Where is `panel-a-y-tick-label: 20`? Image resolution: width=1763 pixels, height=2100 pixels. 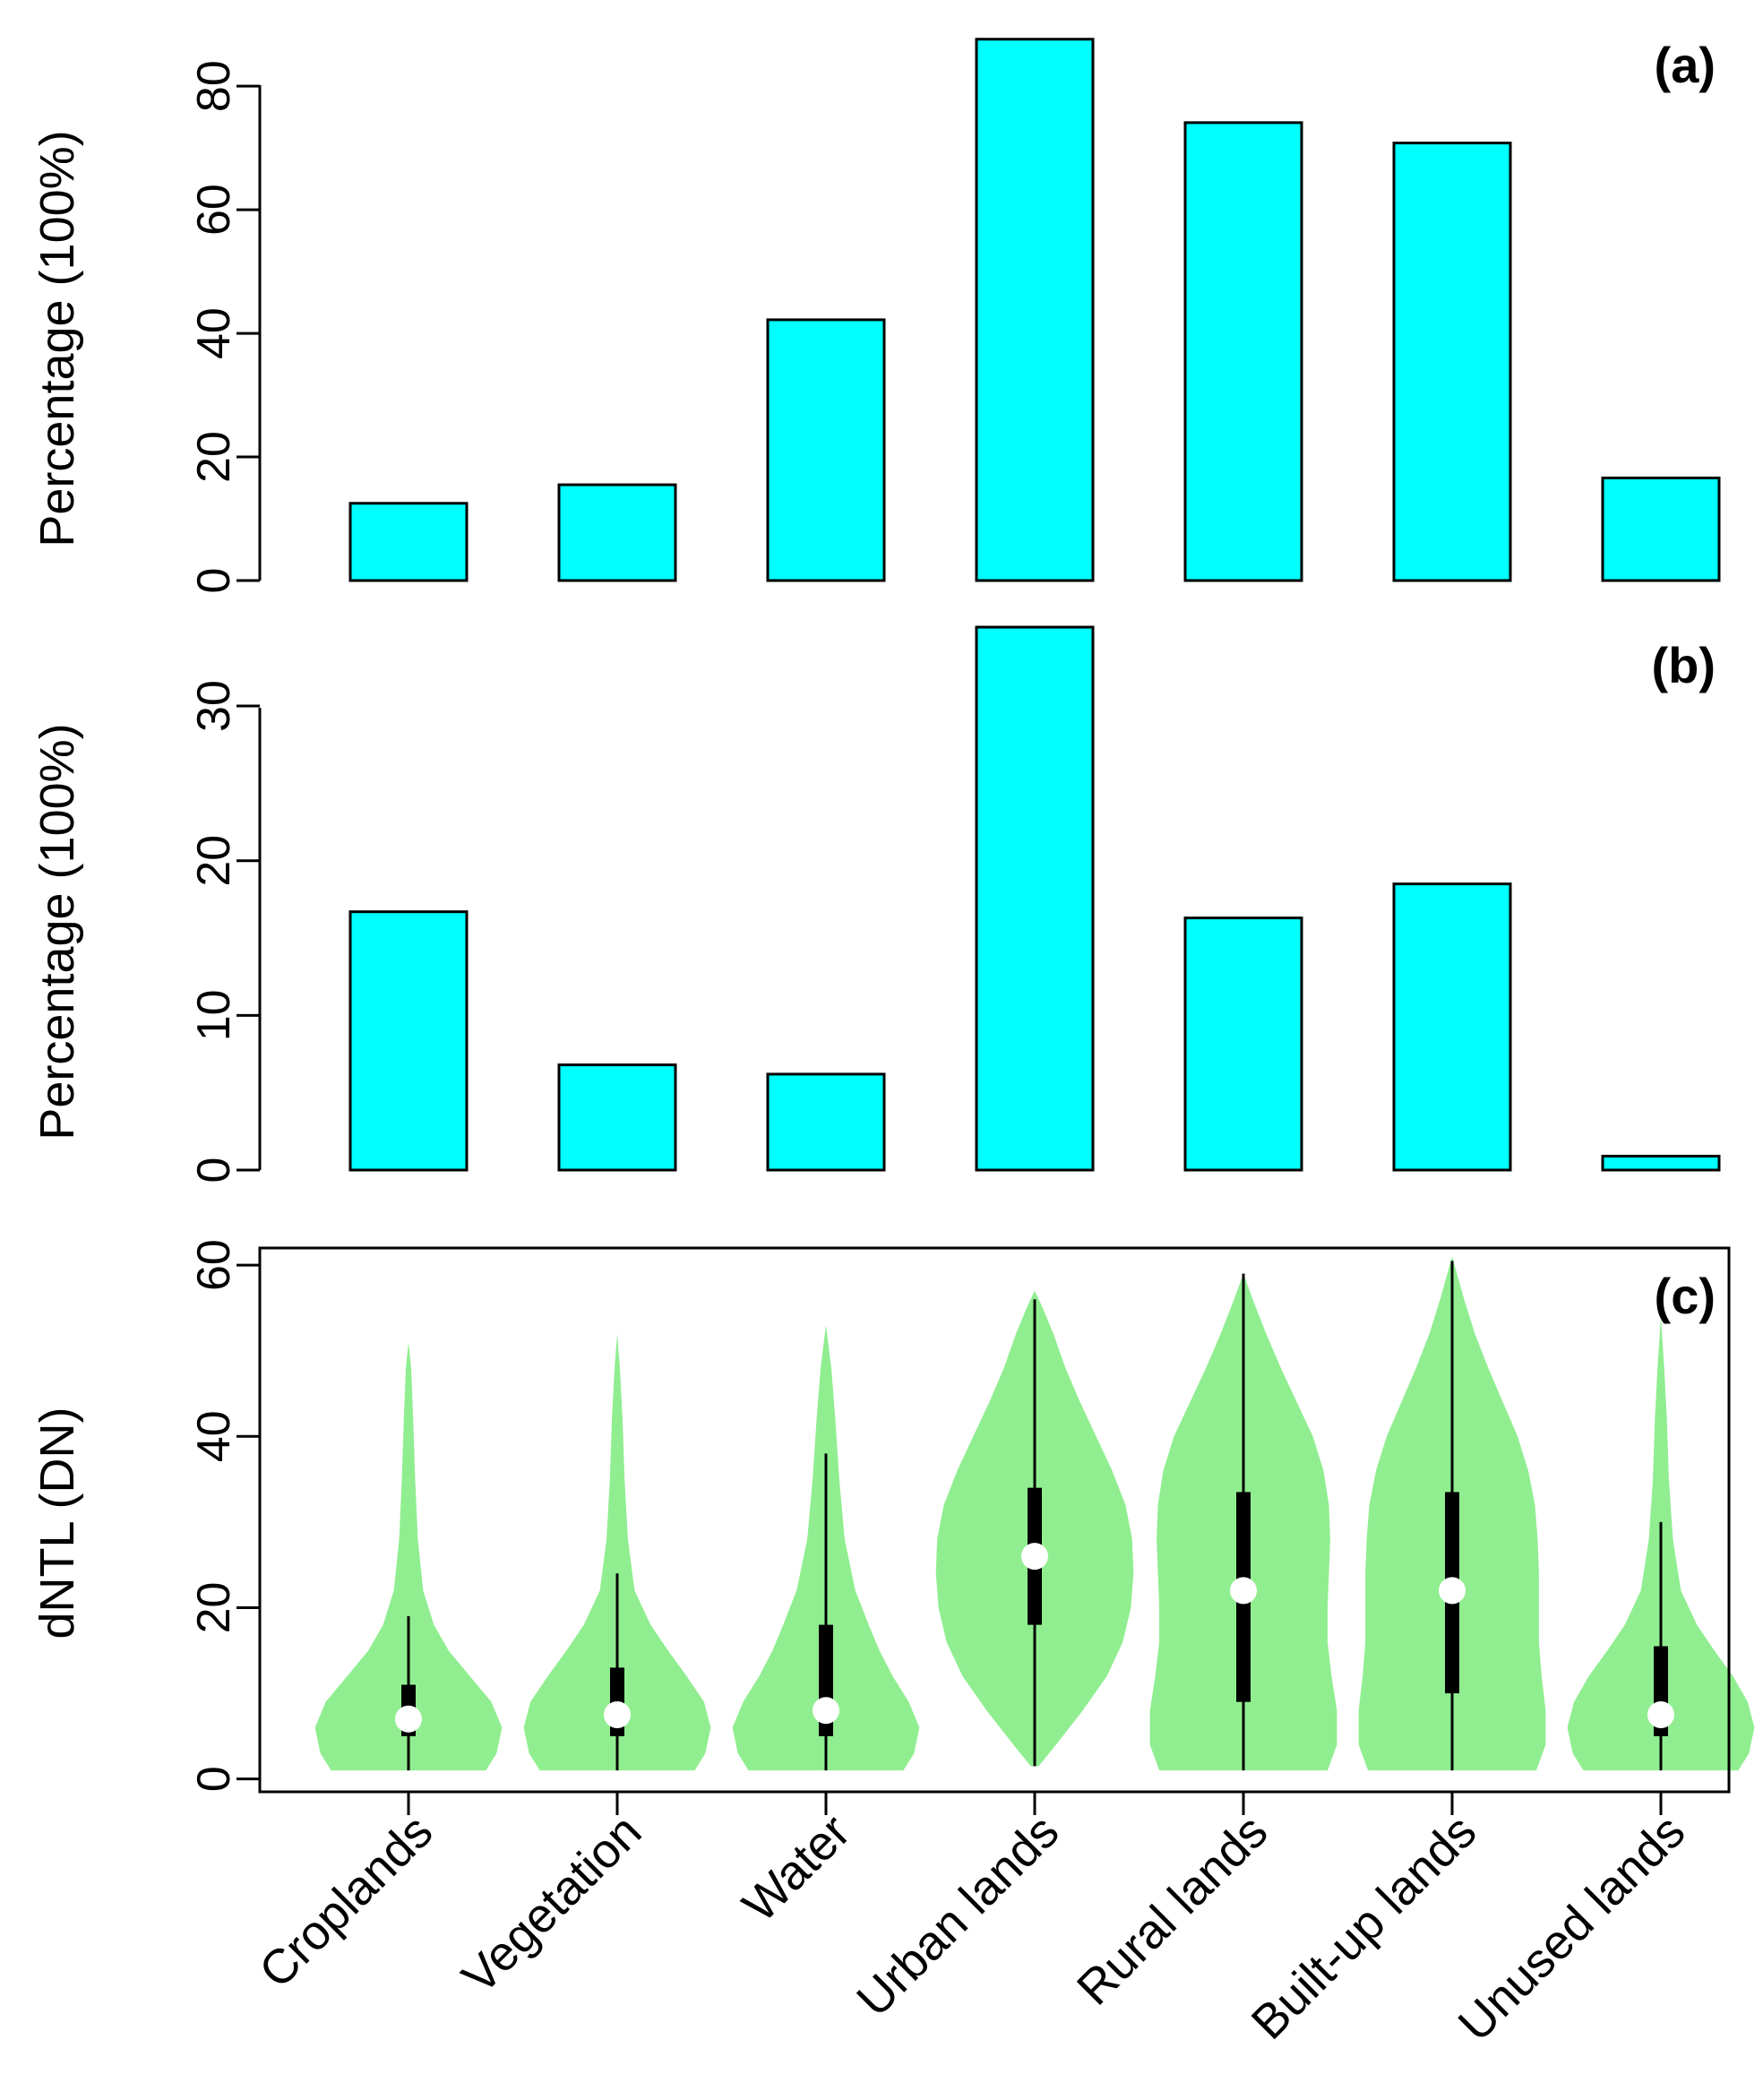
panel-a-y-tick-label: 20 is located at coordinates (214, 457).